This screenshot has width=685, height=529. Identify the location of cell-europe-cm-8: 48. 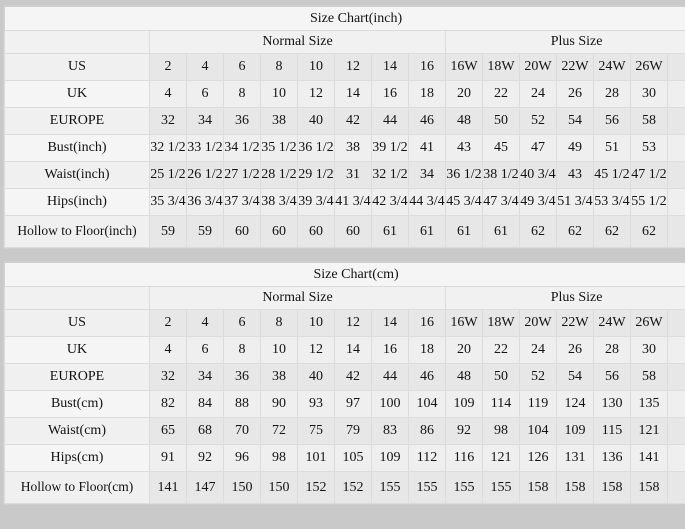
(464, 377).